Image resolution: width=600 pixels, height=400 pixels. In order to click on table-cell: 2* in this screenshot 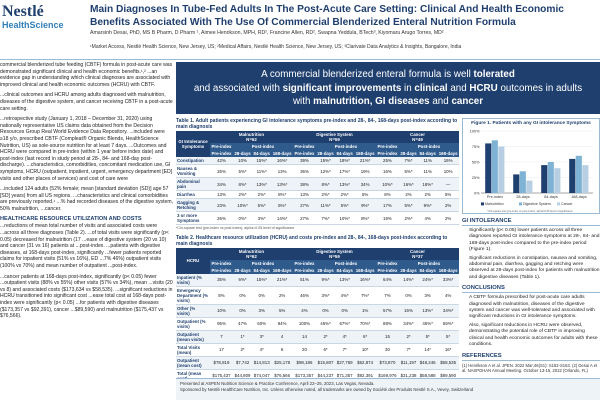, I will do `click(325, 337)`.